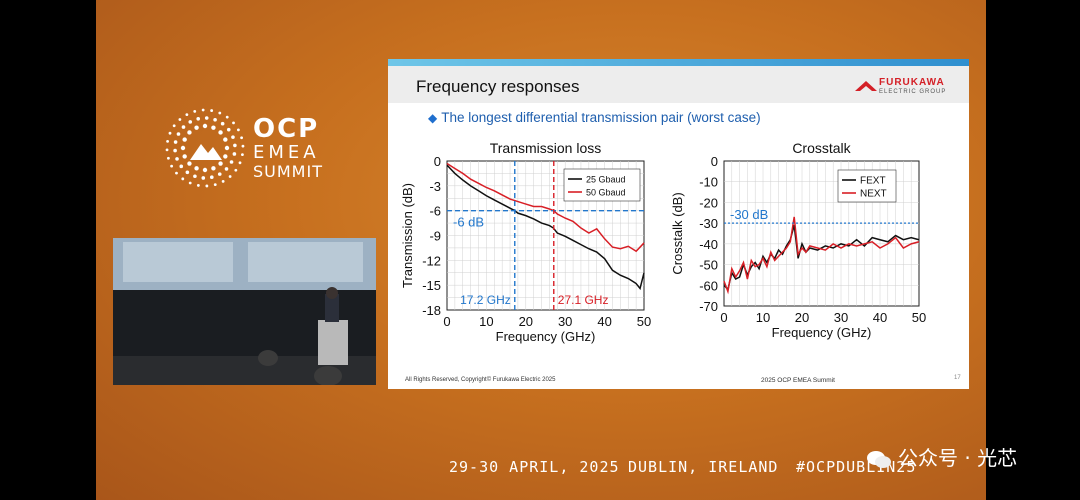 Image resolution: width=1080 pixels, height=500 pixels. What do you see at coordinates (703, 467) in the screenshot?
I see `event-location: DUBLIN, IRELAND` at bounding box center [703, 467].